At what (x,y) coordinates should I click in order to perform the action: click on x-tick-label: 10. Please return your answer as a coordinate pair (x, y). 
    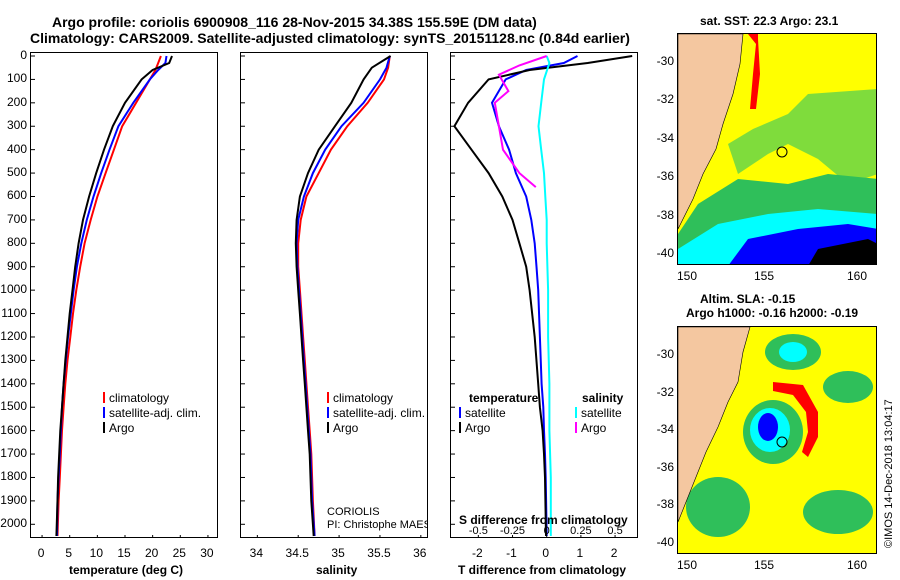
    Looking at the image, I should click on (96, 553).